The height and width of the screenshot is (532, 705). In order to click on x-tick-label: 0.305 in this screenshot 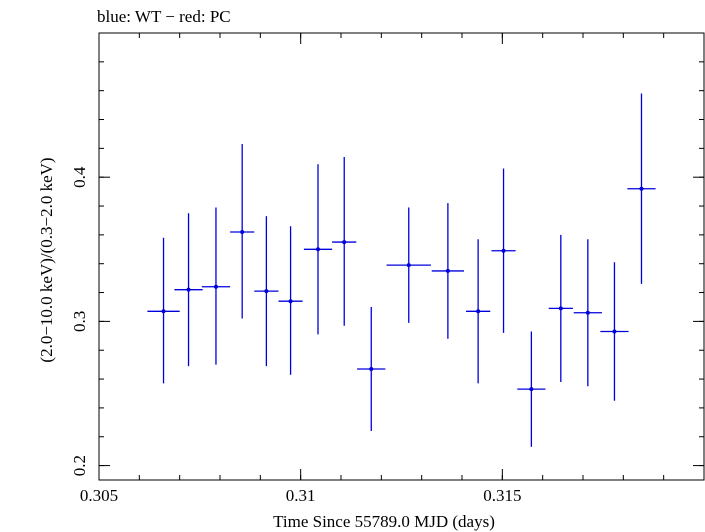, I will do `click(99, 495)`.